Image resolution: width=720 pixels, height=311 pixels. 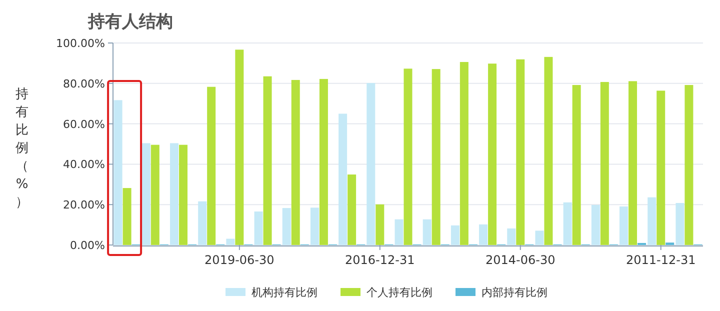 What do you see at coordinates (84, 83) in the screenshot?
I see `y-tick-label: 80.00%` at bounding box center [84, 83].